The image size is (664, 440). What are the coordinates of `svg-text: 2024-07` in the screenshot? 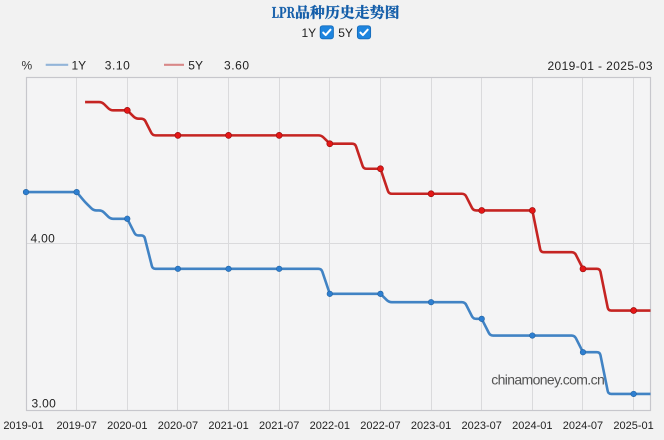 It's located at (583, 426).